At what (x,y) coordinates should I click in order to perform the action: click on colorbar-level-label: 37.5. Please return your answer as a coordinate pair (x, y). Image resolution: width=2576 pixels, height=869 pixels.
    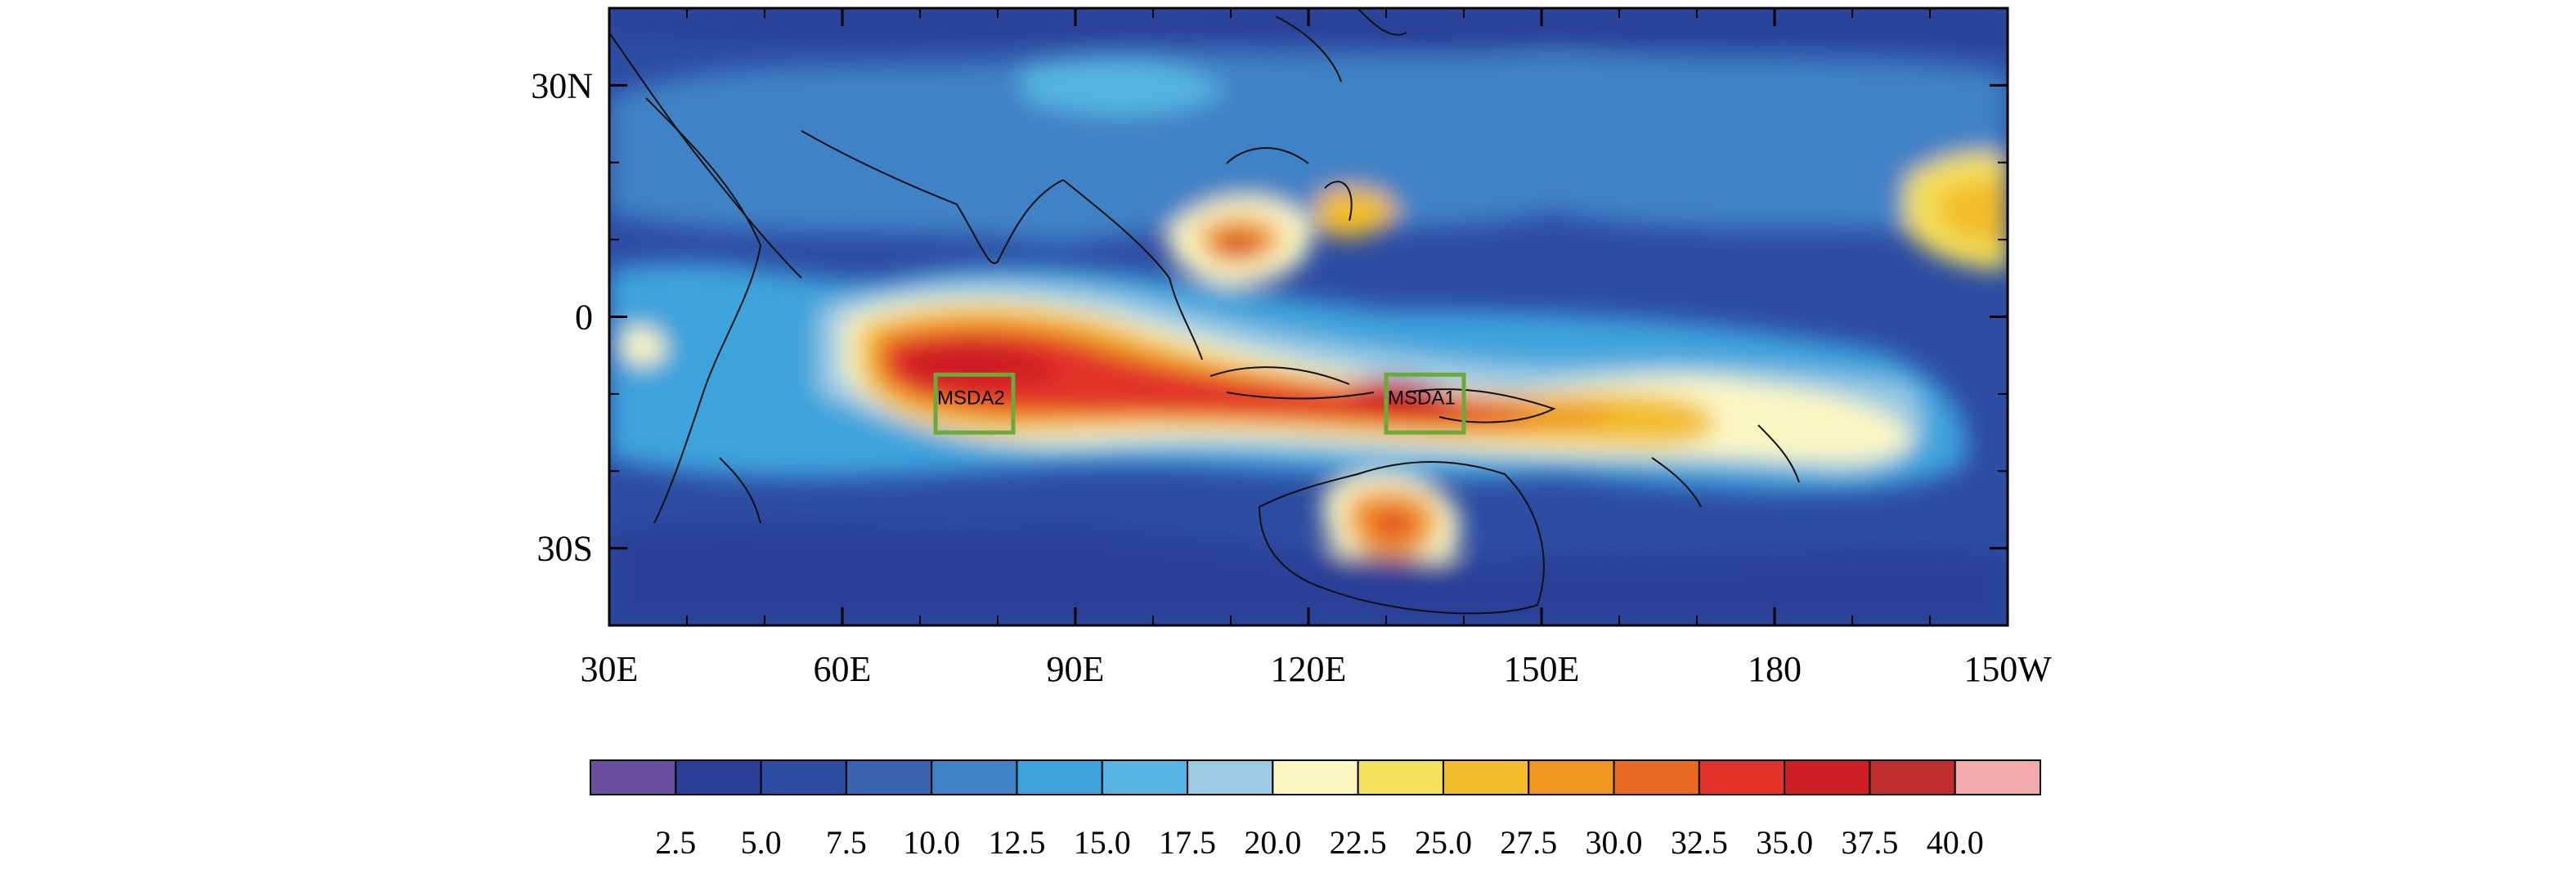
    Looking at the image, I should click on (1870, 843).